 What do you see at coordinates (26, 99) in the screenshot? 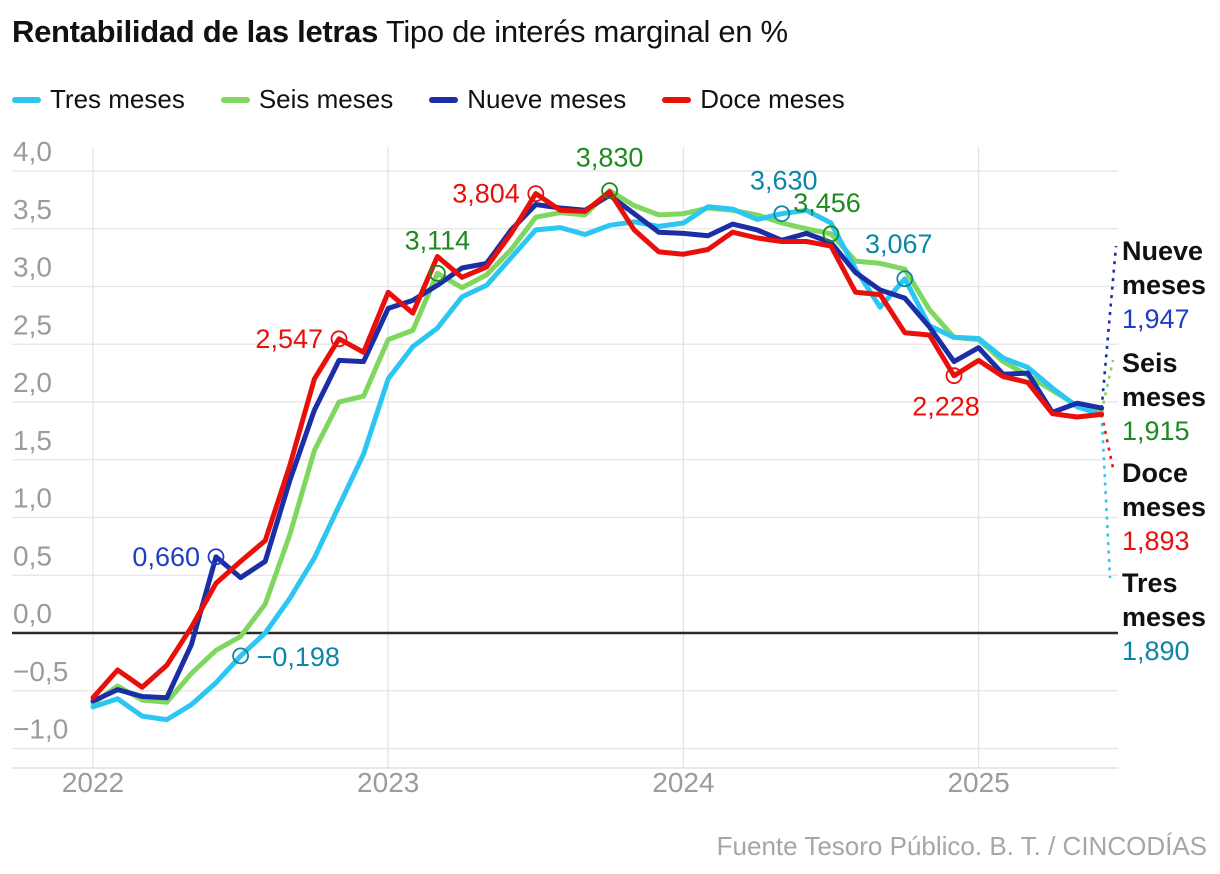
I see `legend-swatch-tres-meses` at bounding box center [26, 99].